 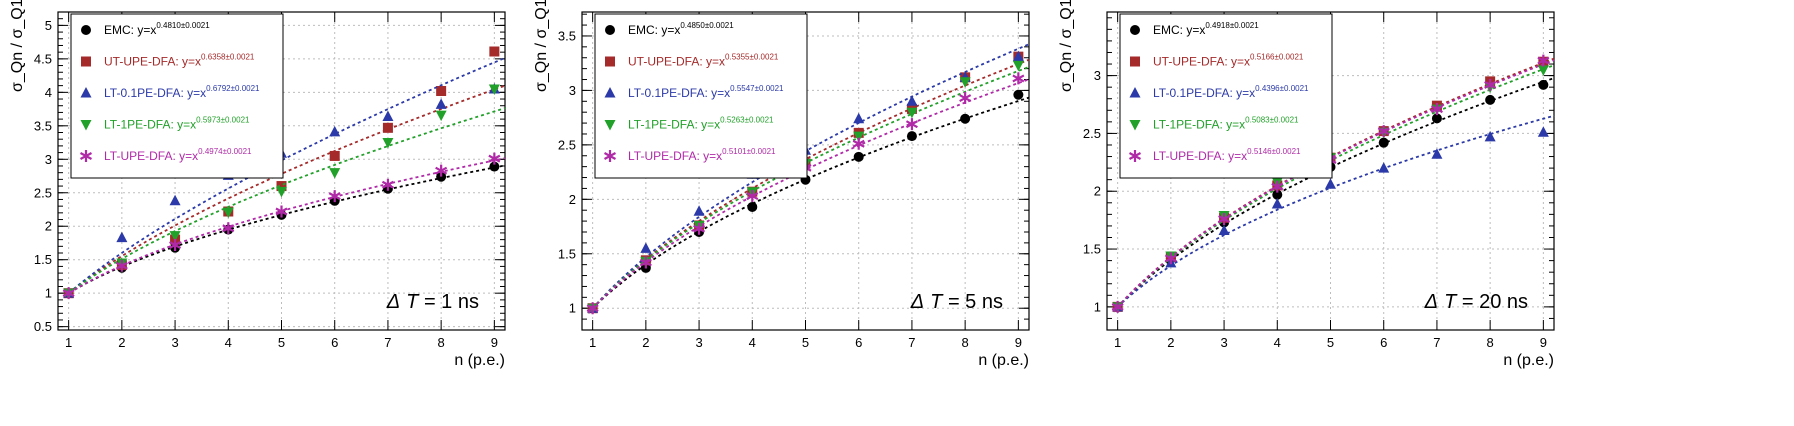 What do you see at coordinates (1333, 186) in the screenshot?
I see `fit-curve-lt-upe-dfa` at bounding box center [1333, 186].